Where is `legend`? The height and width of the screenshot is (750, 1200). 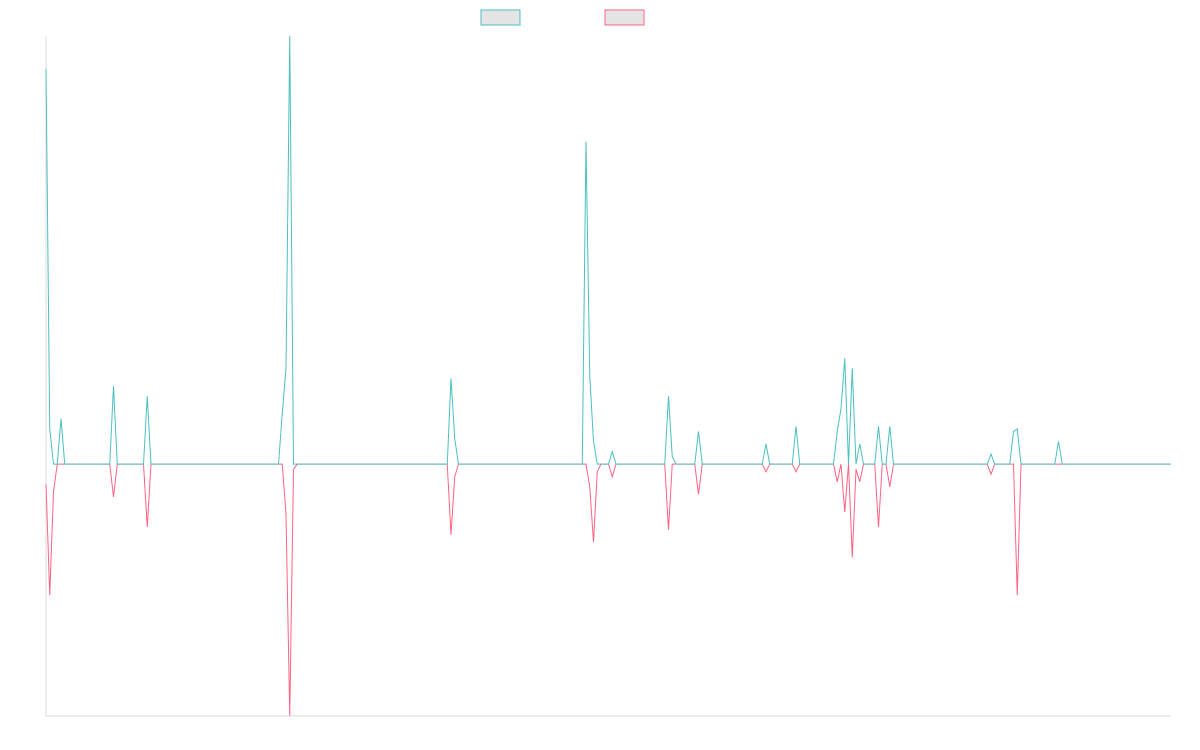 legend is located at coordinates (562, 17).